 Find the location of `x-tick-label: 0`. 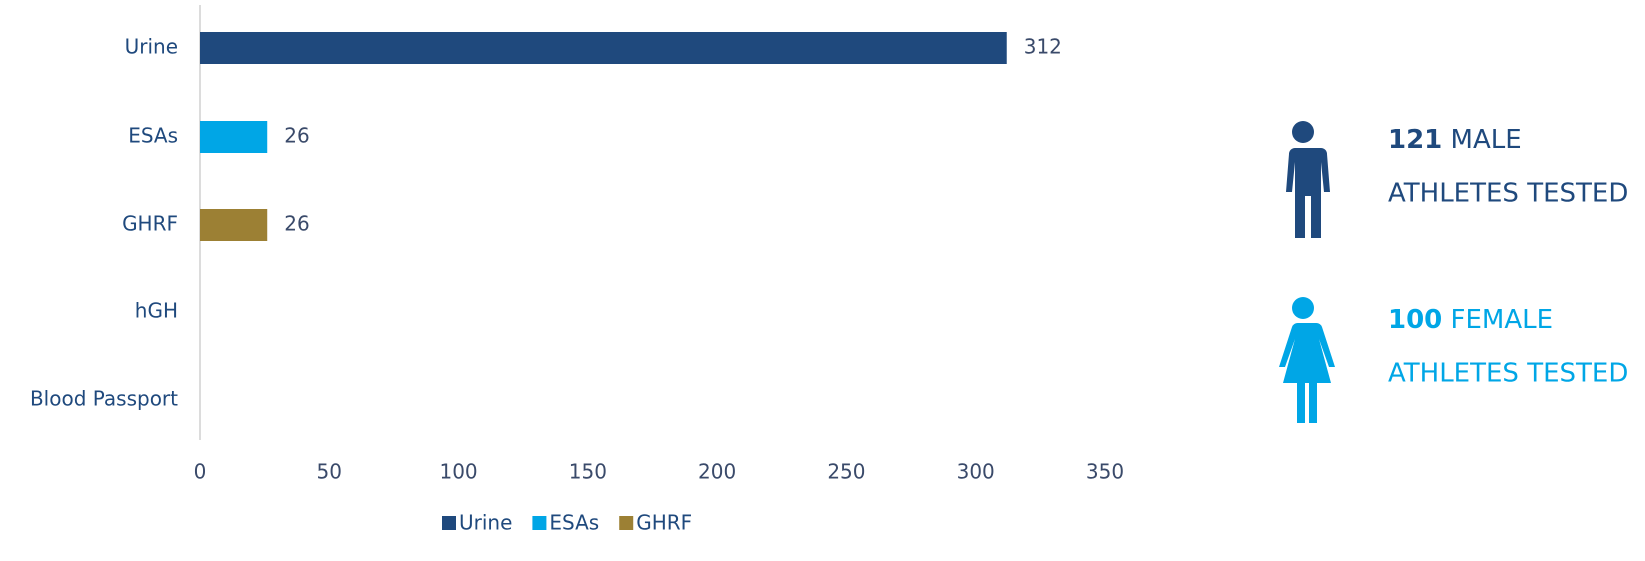

x-tick-label: 0 is located at coordinates (200, 472).